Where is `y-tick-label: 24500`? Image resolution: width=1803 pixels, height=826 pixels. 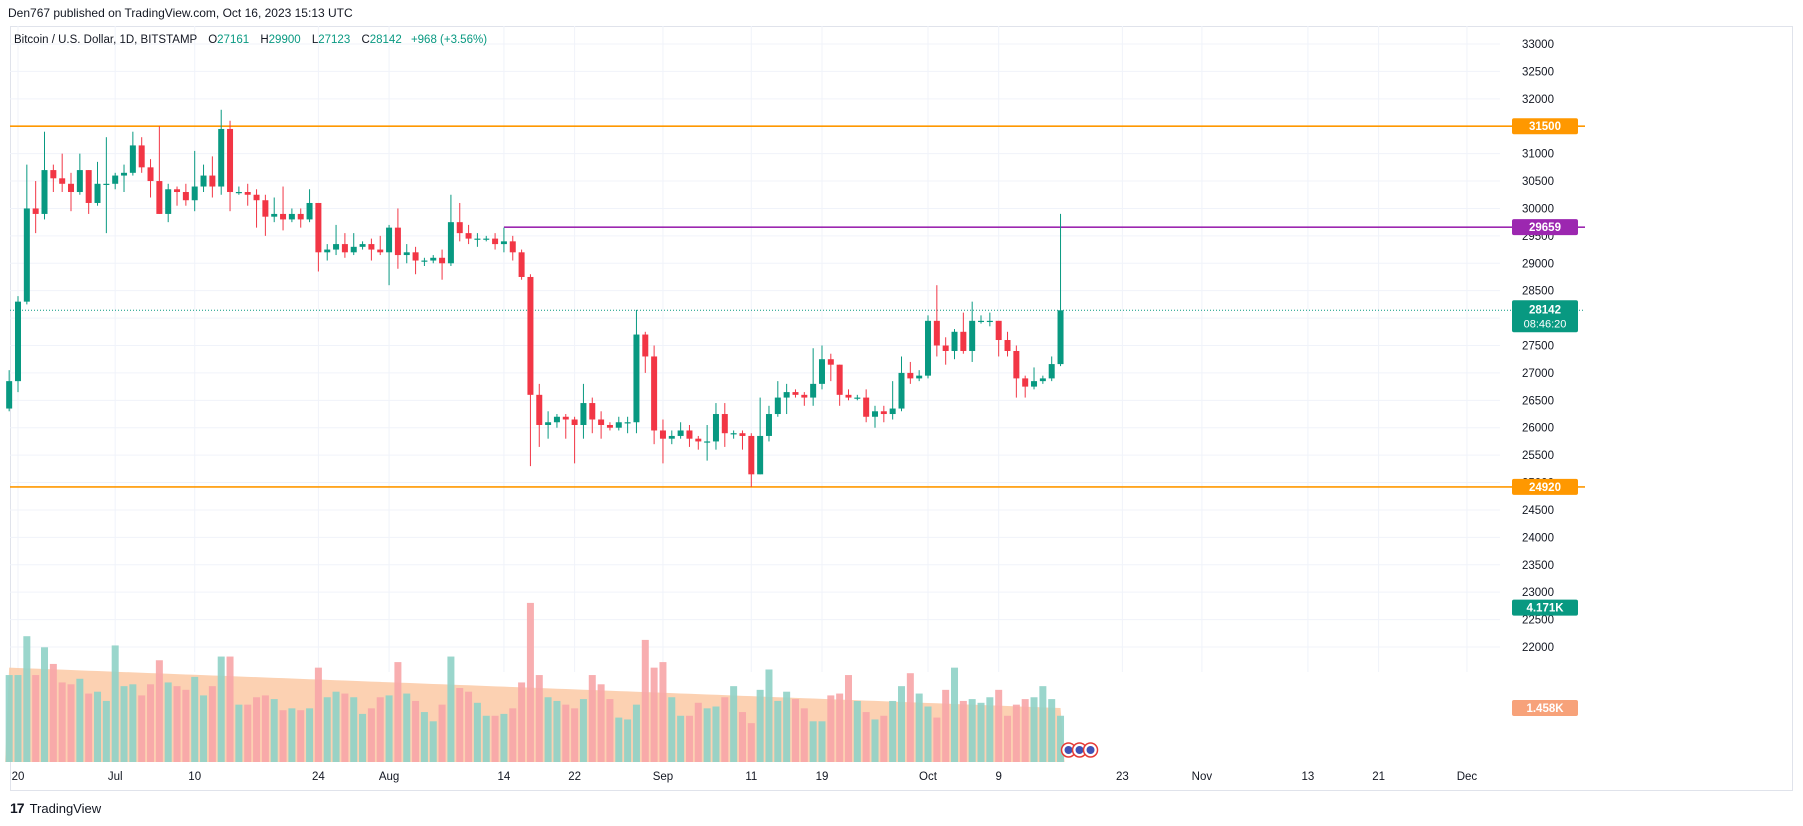 y-tick-label: 24500 is located at coordinates (1538, 511).